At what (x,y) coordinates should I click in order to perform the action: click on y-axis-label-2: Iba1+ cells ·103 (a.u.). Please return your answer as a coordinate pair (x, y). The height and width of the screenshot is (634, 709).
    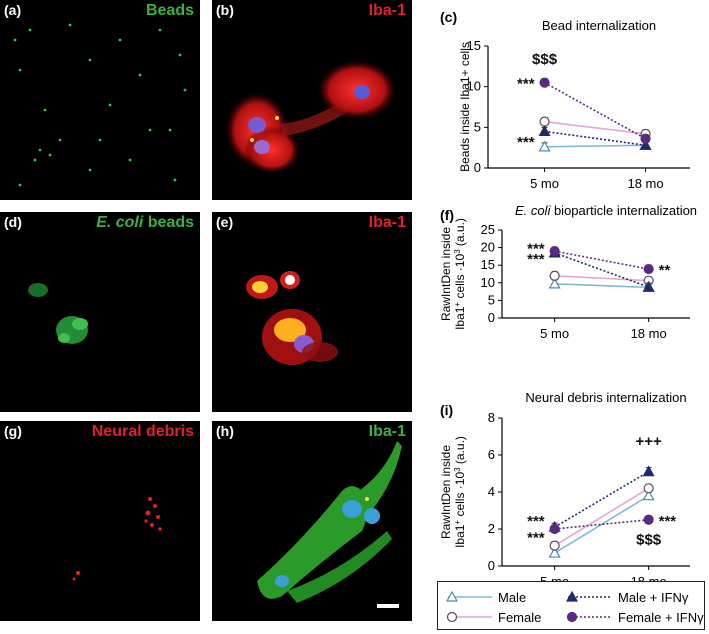
    Looking at the image, I should click on (460, 492).